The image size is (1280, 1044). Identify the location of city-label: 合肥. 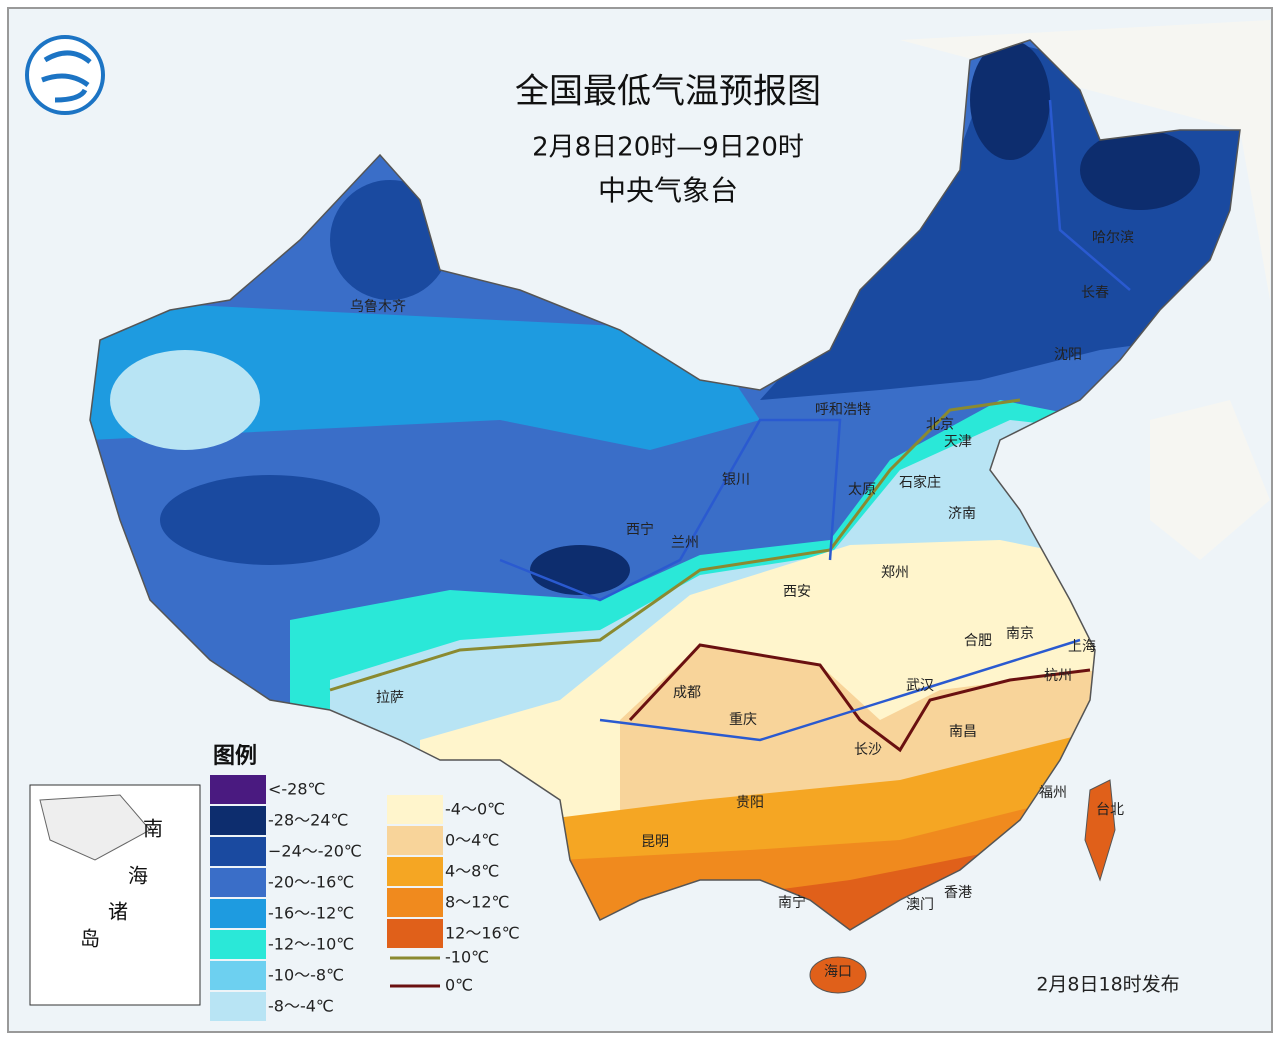
(978, 641).